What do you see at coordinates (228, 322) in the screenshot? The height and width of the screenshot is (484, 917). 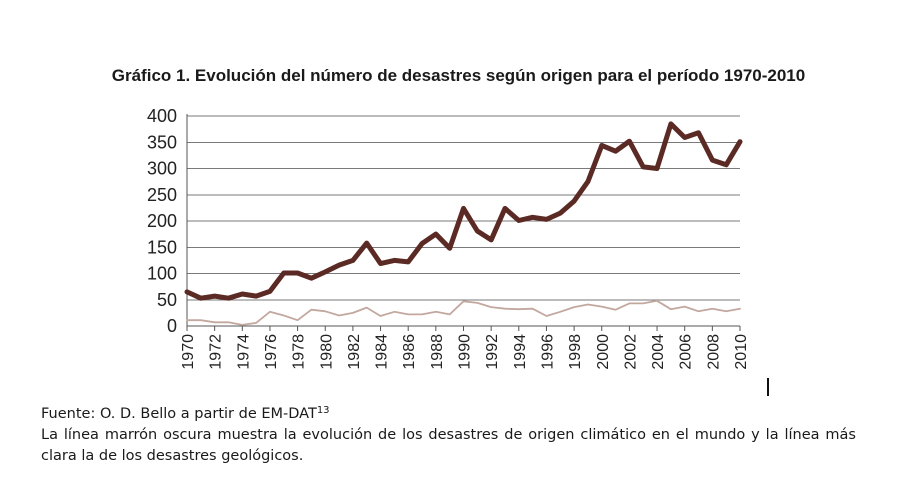 I see `point-s1-1973` at bounding box center [228, 322].